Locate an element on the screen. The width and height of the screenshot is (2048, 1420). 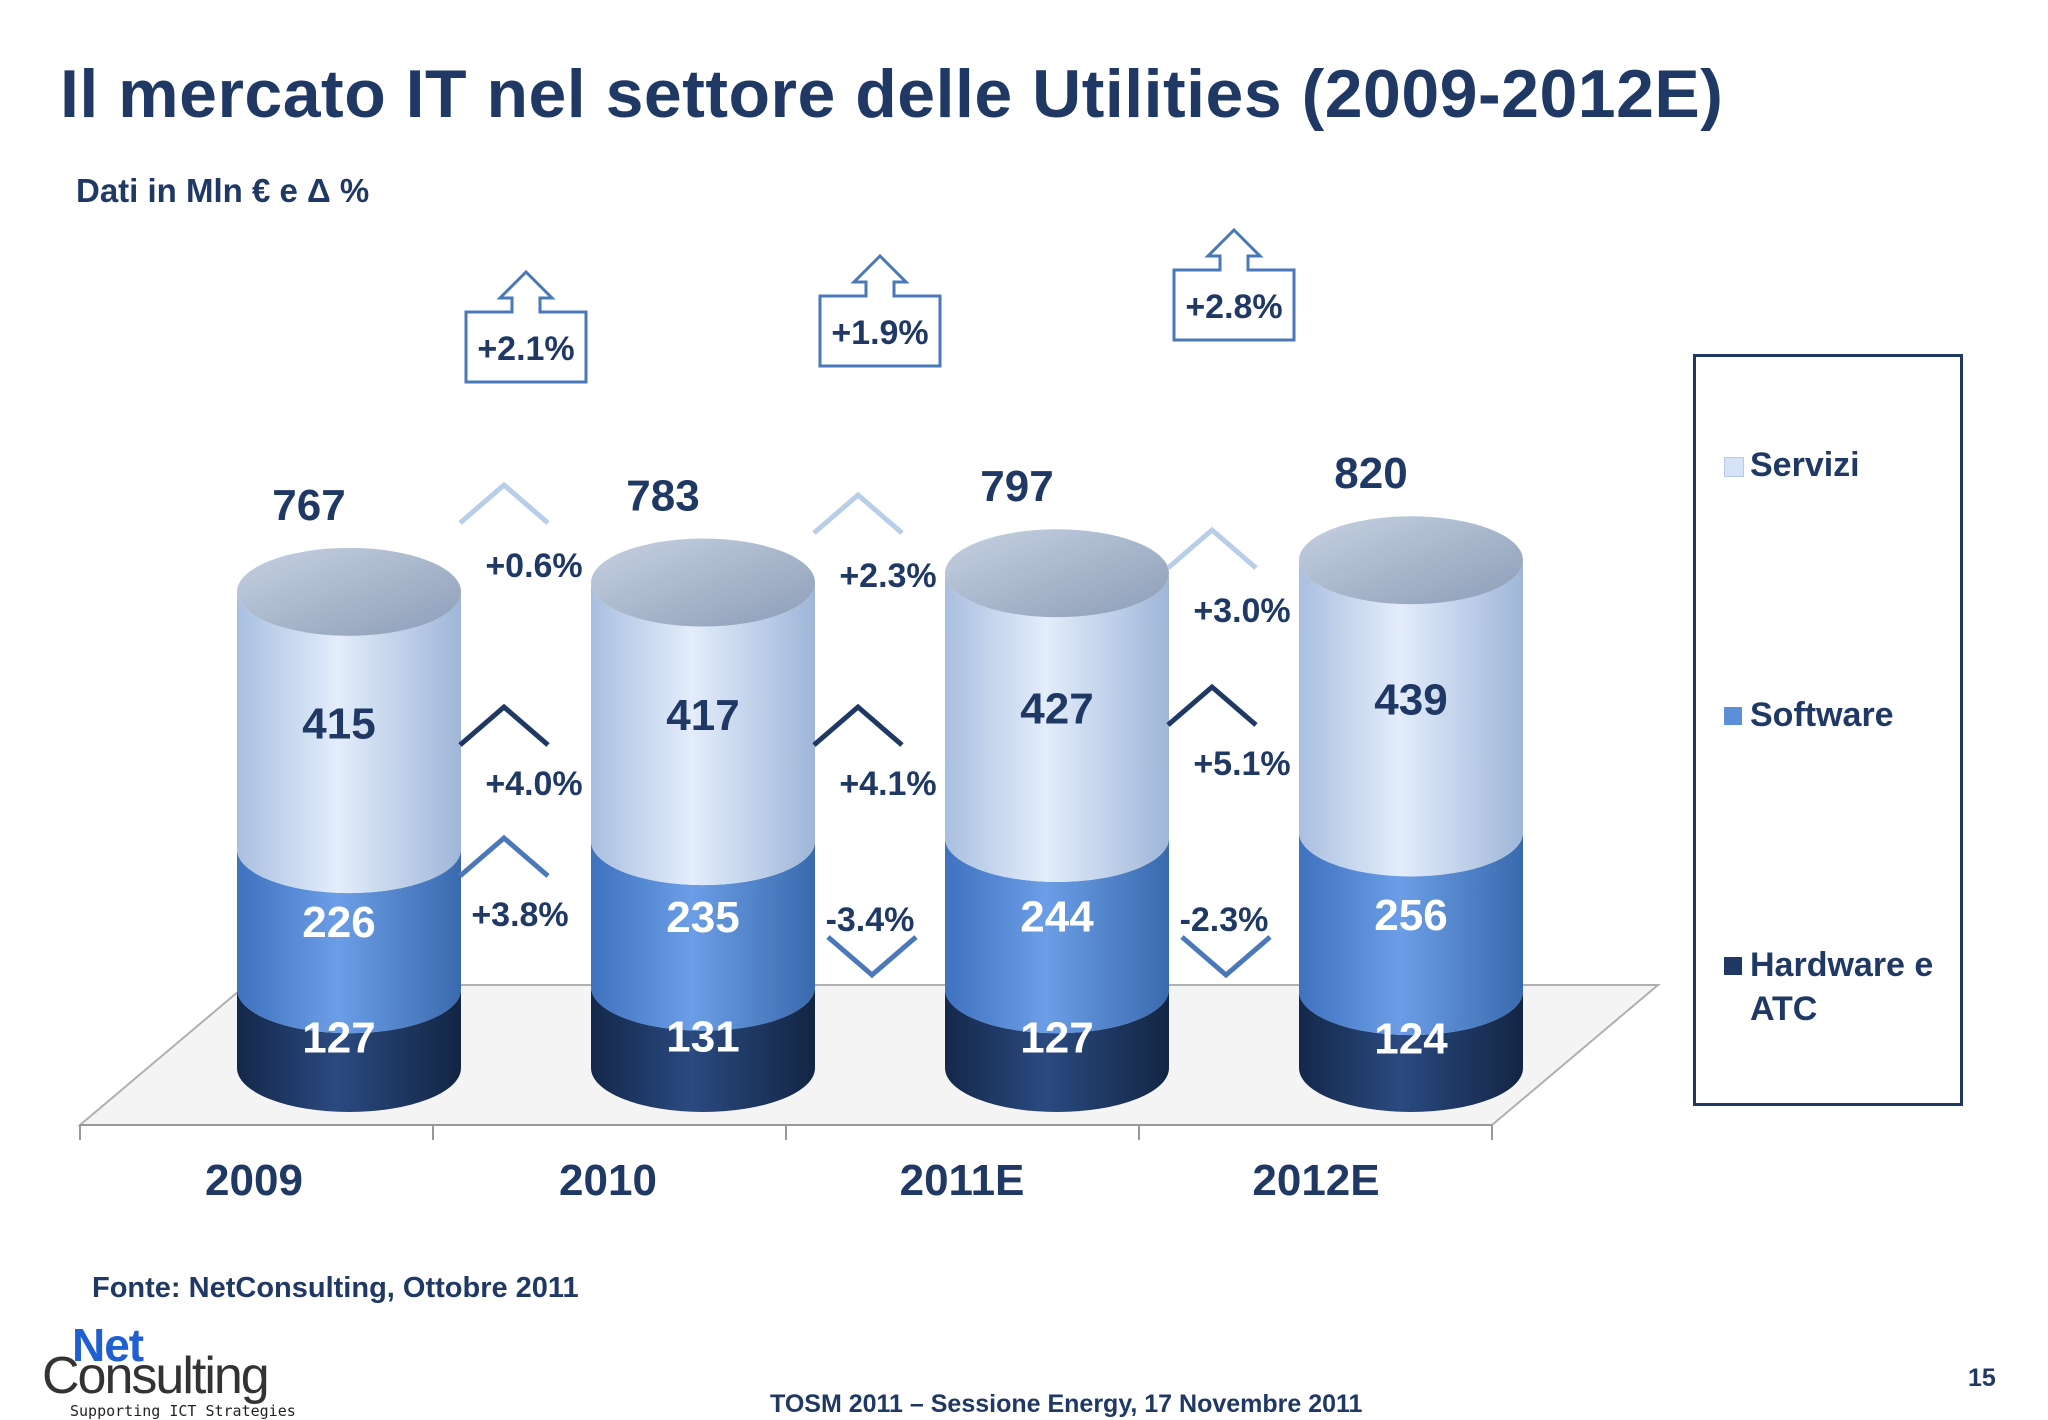
bar-top-2009 is located at coordinates (349, 591).